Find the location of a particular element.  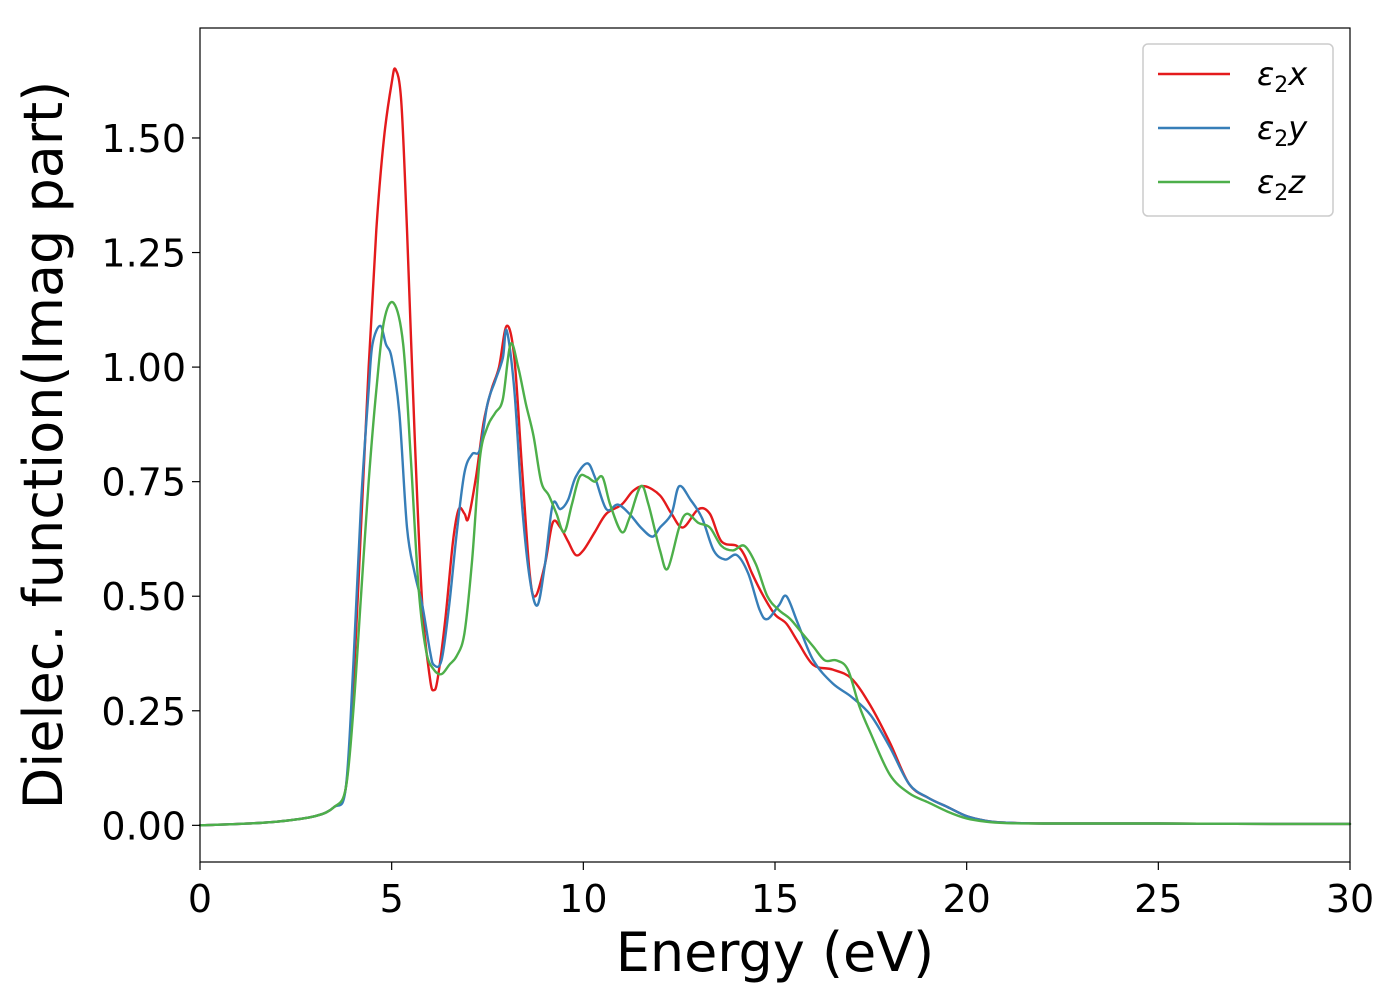

legend: ε2x ε2y ε2z is located at coordinates (1238, 130).